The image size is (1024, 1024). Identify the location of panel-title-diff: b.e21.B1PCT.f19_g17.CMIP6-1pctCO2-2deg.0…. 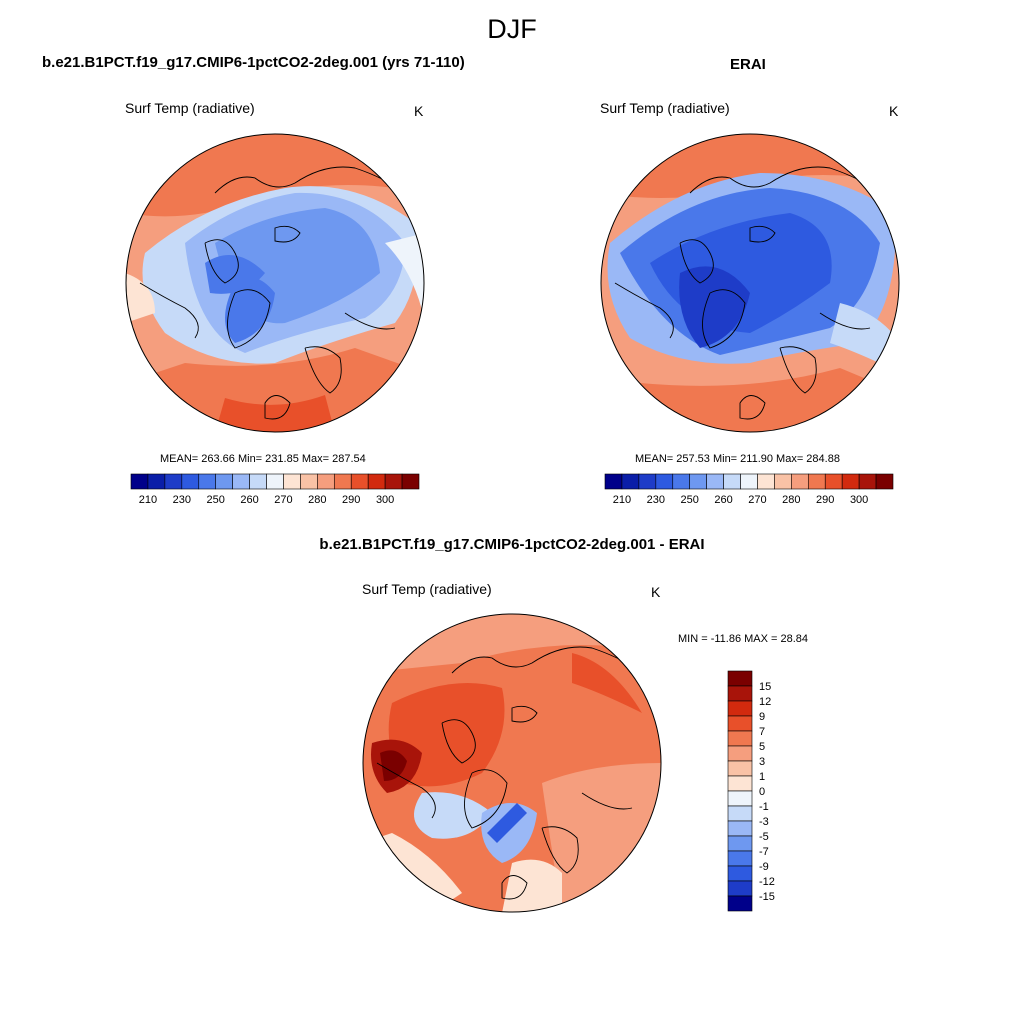
(512, 544).